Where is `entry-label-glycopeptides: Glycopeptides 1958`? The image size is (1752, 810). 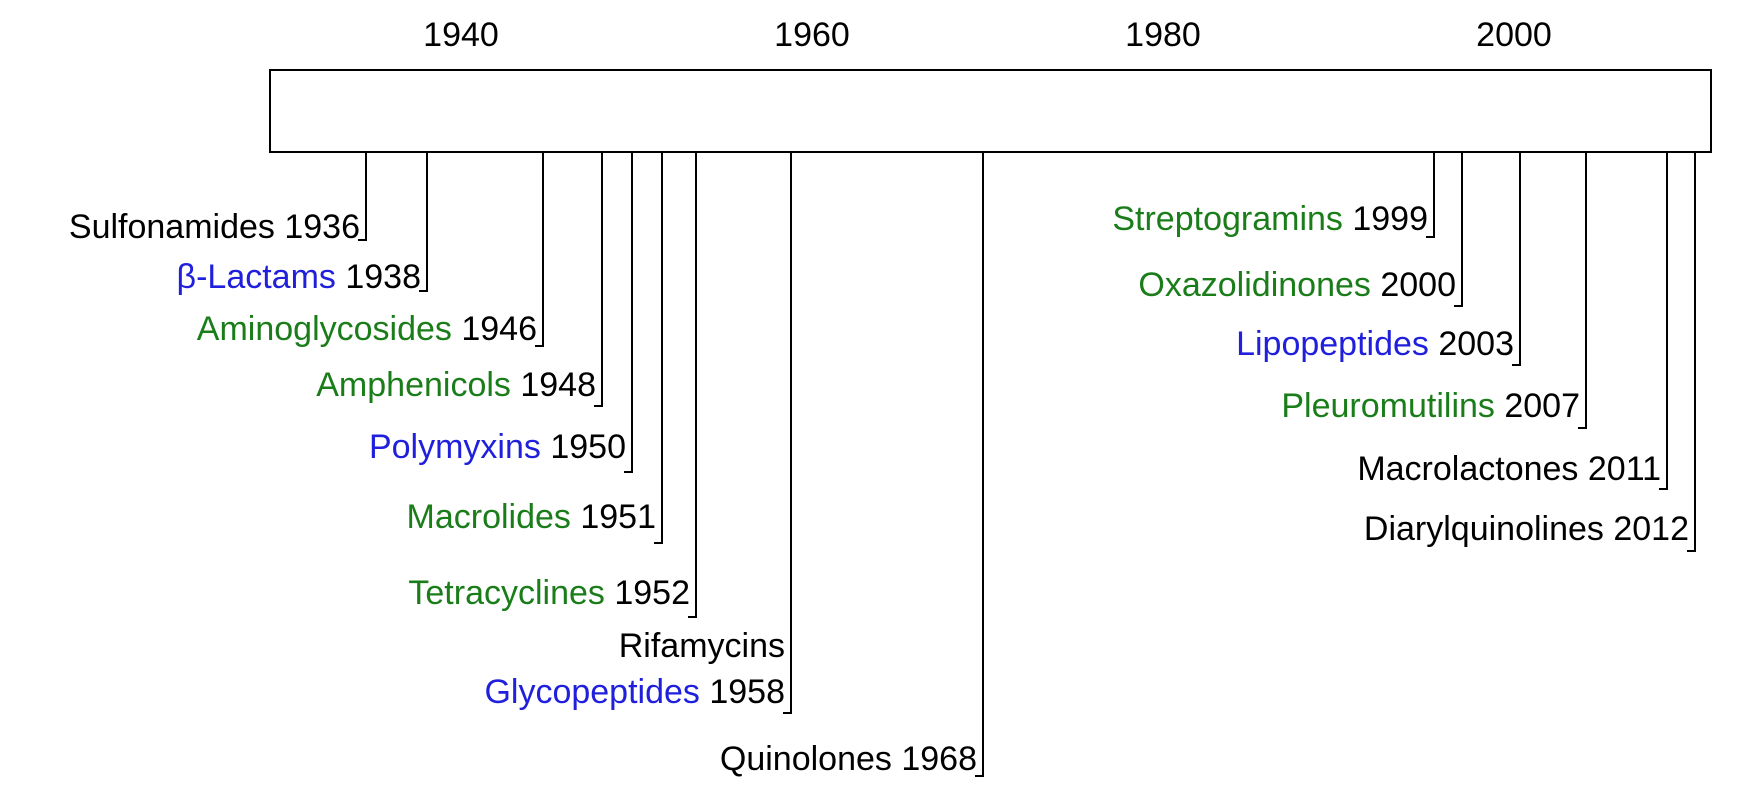
entry-label-glycopeptides: Glycopeptides 1958 is located at coordinates (634, 692).